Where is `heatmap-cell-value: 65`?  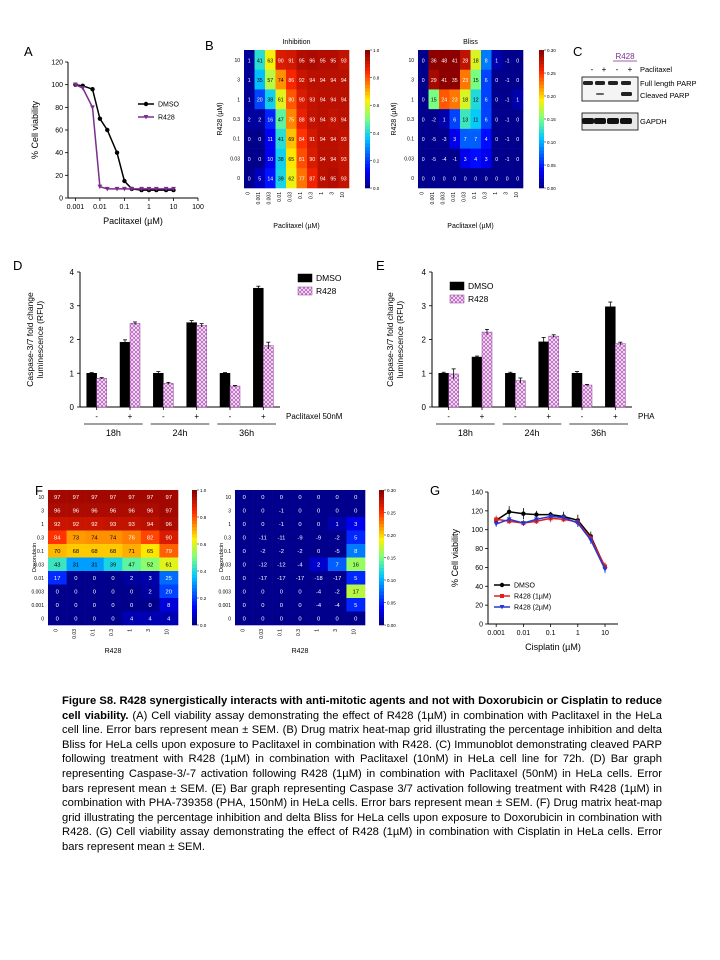
heatmap-cell-value: 65 is located at coordinates (150, 552).